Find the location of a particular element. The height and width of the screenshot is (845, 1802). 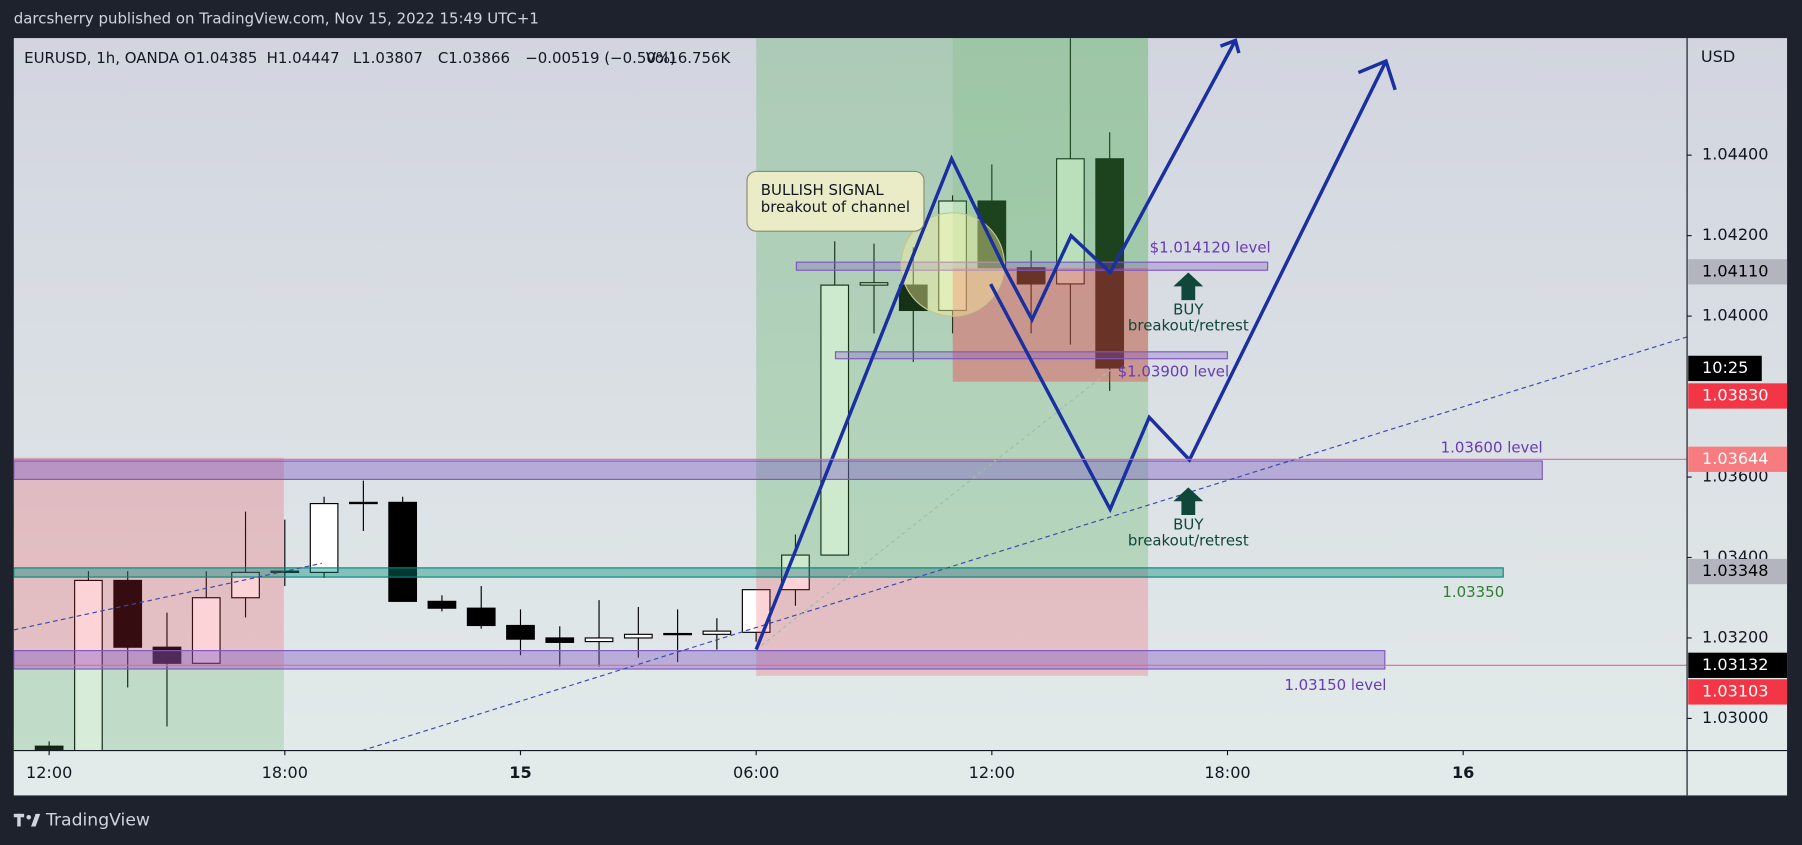

ohlc-value: O1.04385 is located at coordinates (221, 58).